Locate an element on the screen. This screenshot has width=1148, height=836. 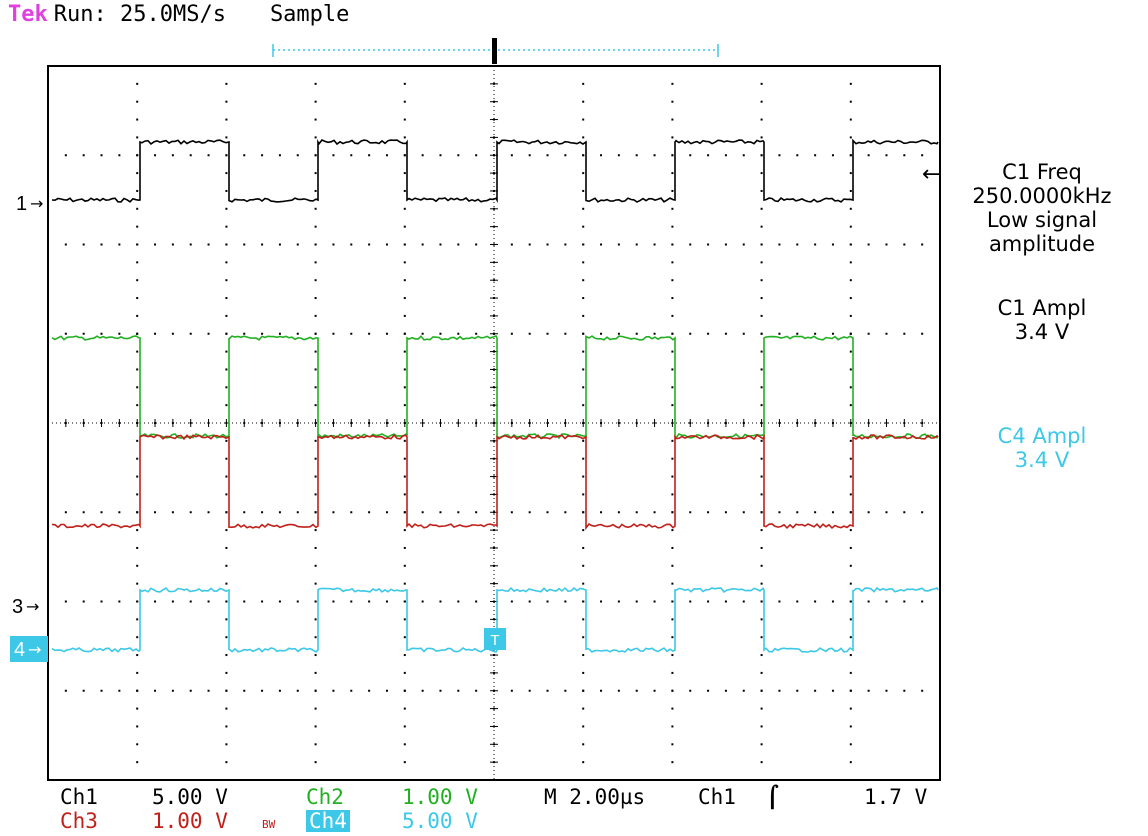
ch4-scale: 5.00 V is located at coordinates (440, 821).